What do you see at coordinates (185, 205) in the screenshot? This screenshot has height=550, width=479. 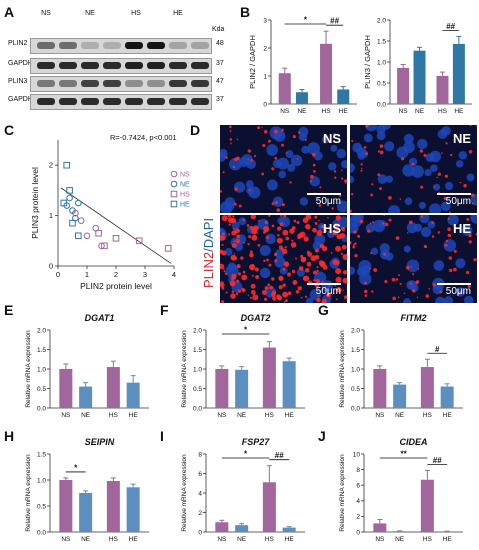 I see `legend-label: HE` at bounding box center [185, 205].